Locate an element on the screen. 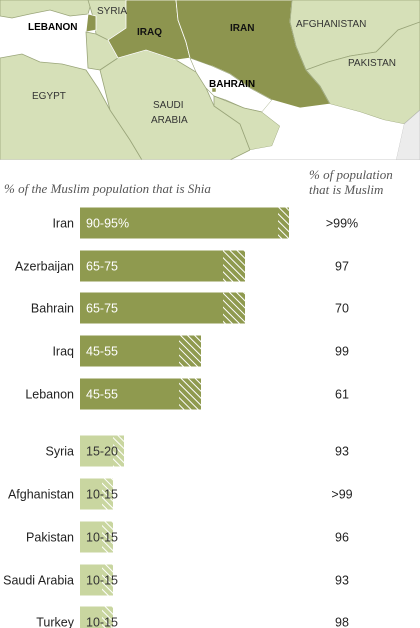 This screenshot has height=628, width=420. map-label-bahrain: BAHRAIN is located at coordinates (232, 84).